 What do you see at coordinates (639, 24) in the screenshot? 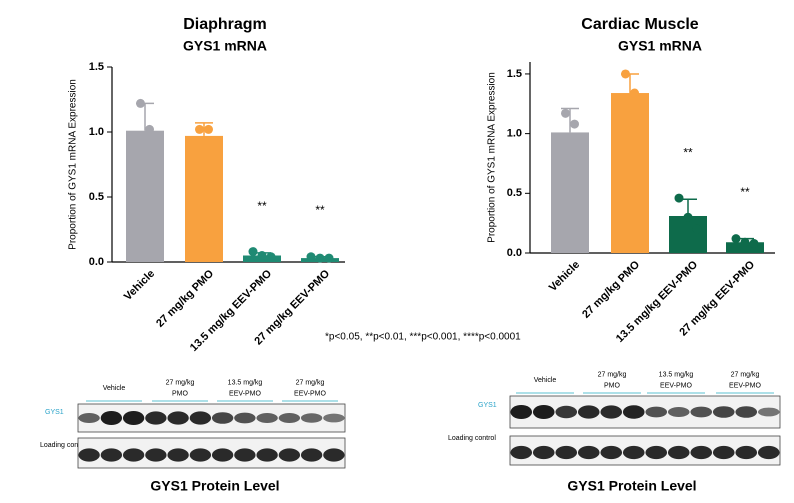
I see `chart-title: Cardiac Muscle` at bounding box center [639, 24].